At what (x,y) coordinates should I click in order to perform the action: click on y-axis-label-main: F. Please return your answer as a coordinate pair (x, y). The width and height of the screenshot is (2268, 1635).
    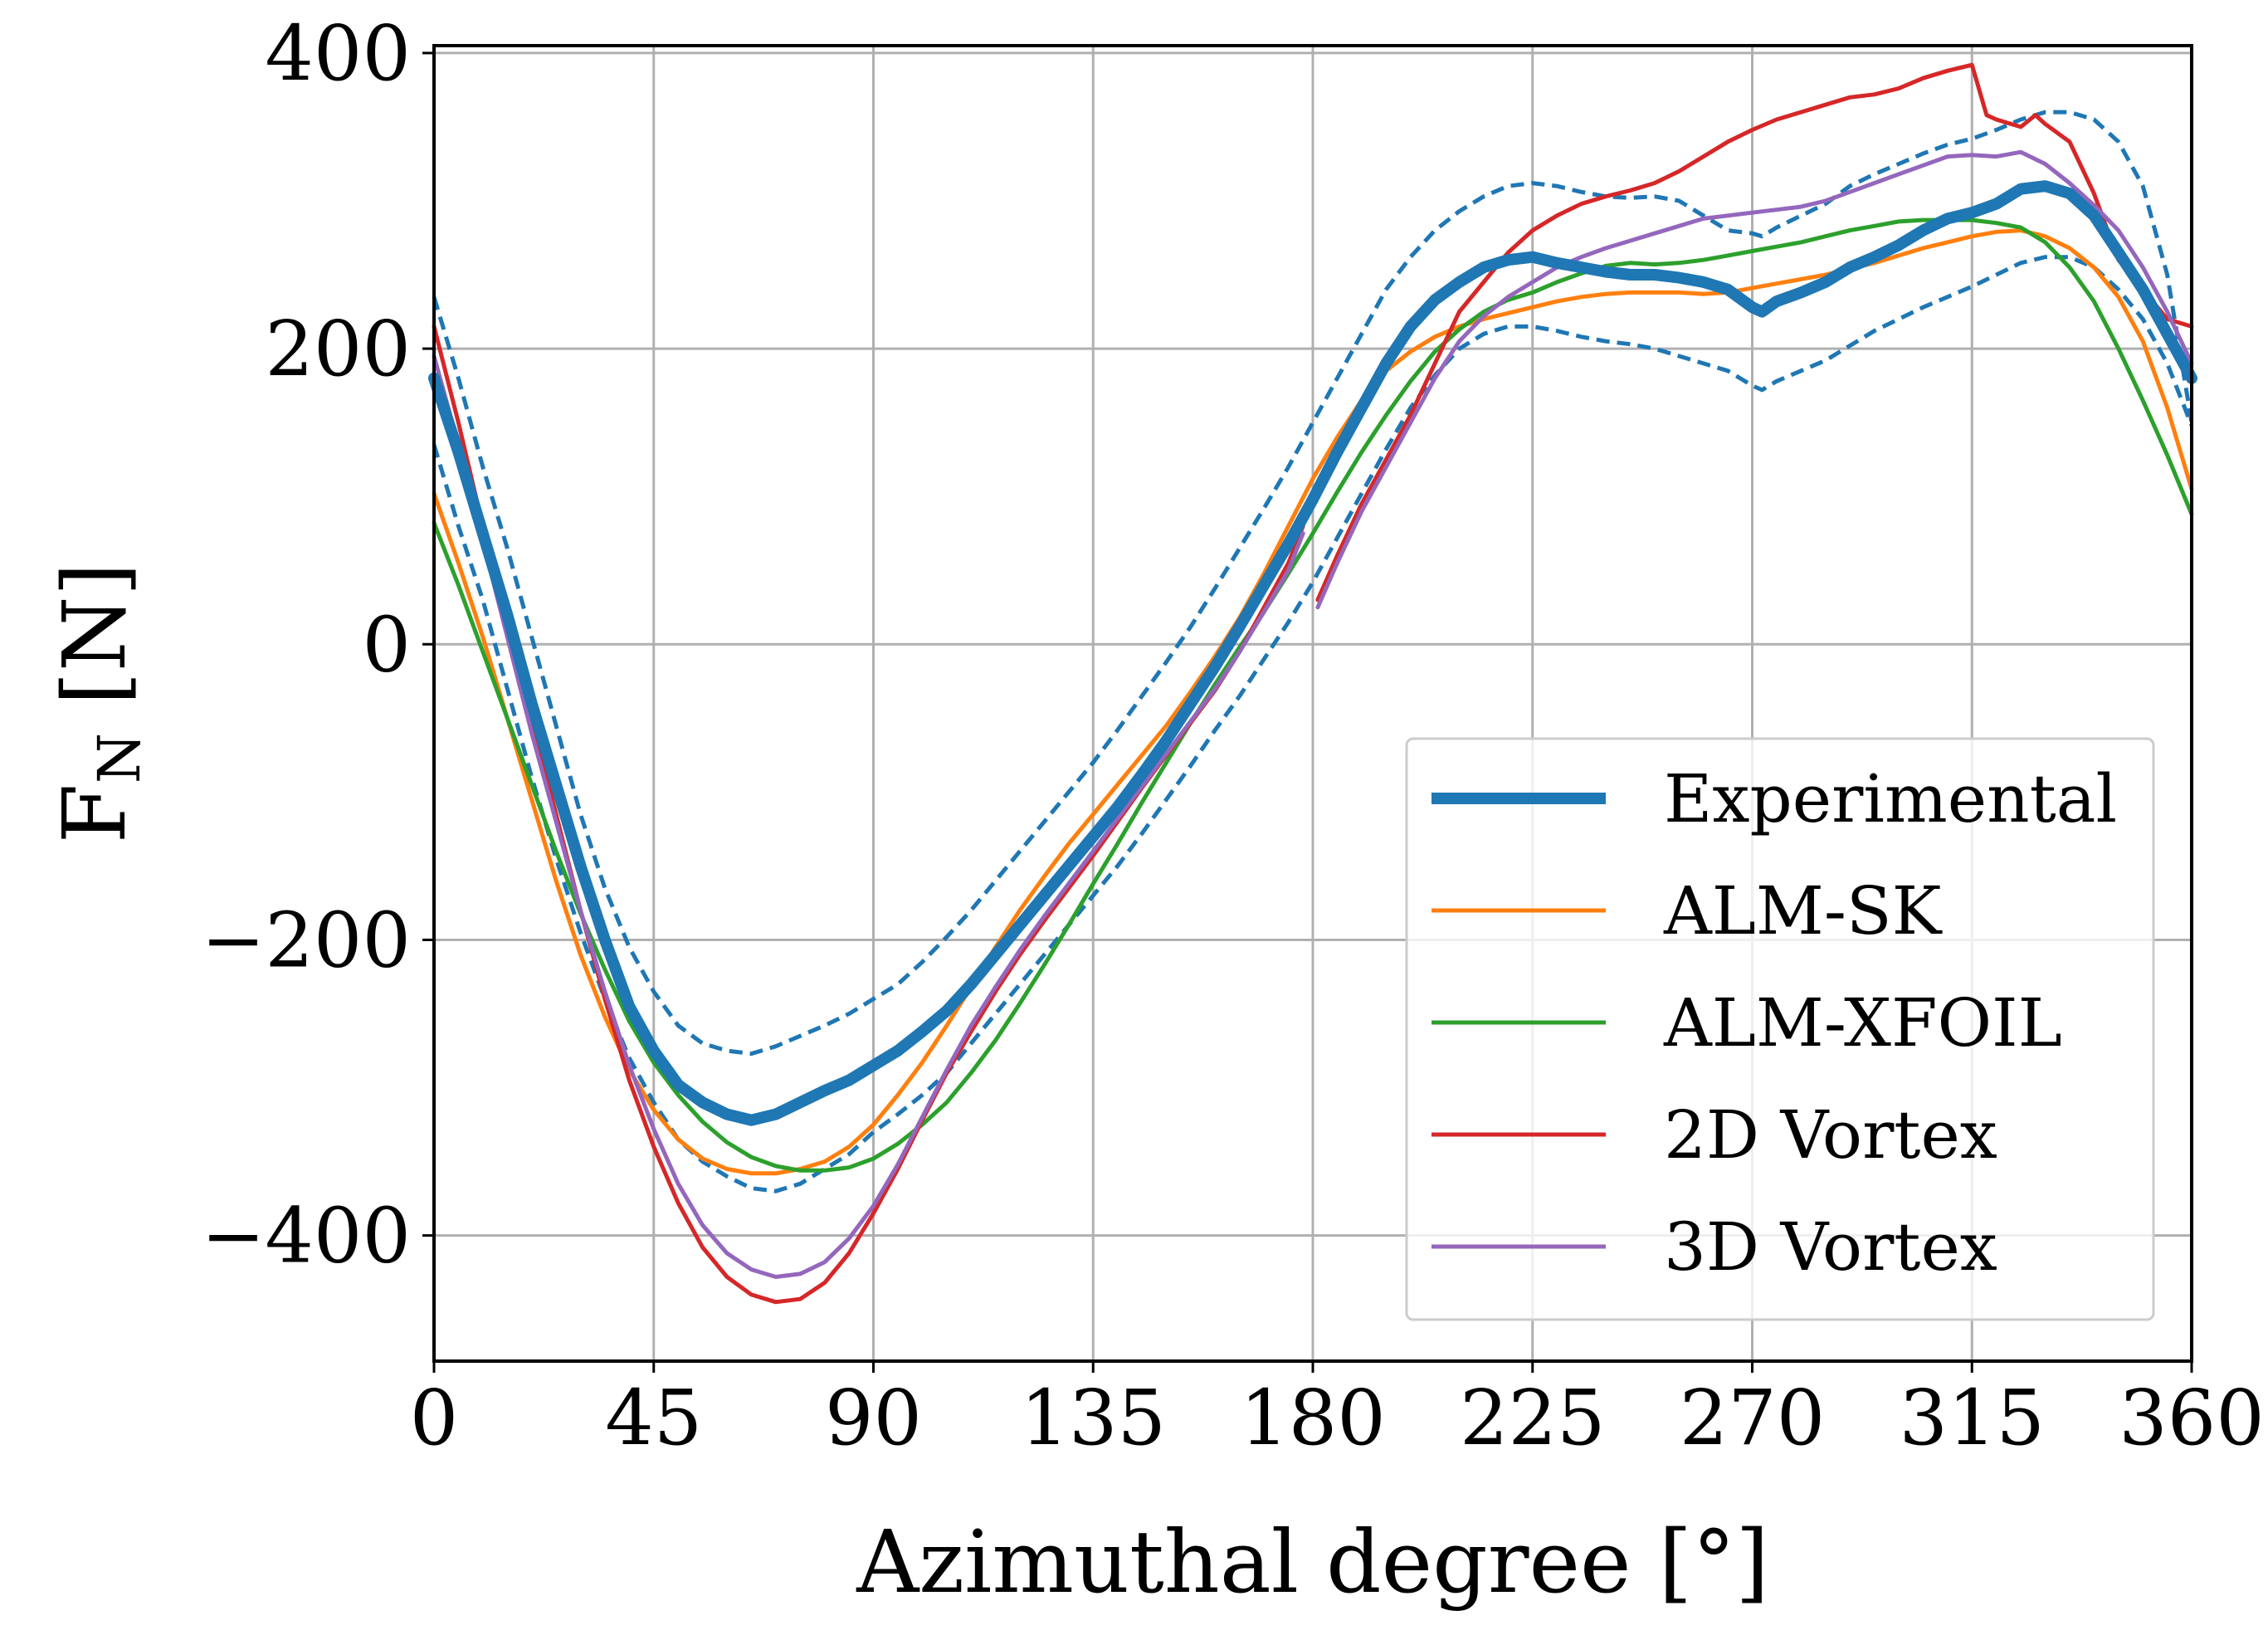
    Looking at the image, I should click on (95, 813).